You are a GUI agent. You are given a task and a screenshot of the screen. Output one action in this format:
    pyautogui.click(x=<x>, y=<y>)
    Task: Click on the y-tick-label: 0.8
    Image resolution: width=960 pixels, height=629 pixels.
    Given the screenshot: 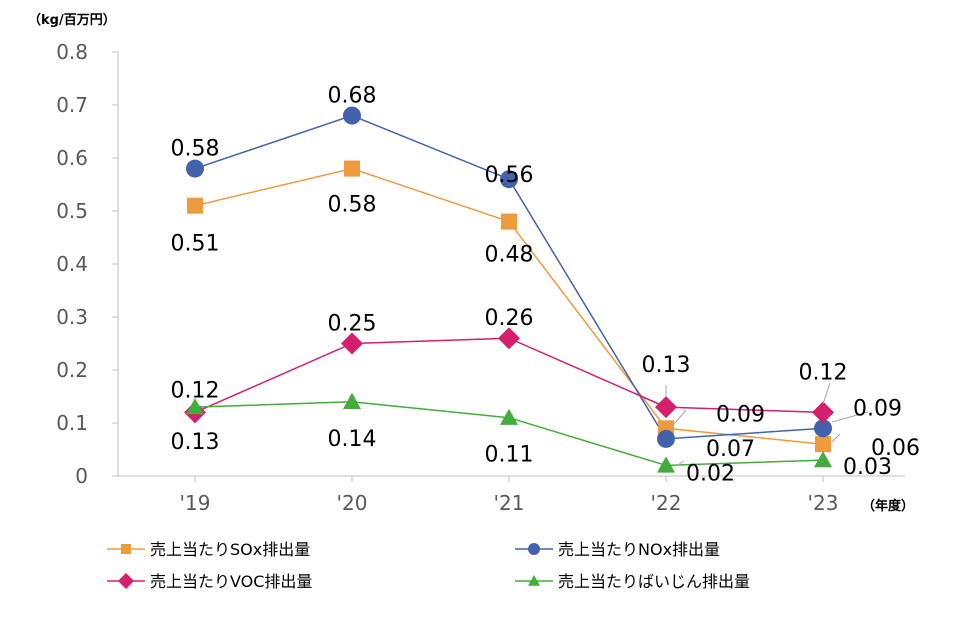 What is the action you would take?
    pyautogui.click(x=72, y=52)
    